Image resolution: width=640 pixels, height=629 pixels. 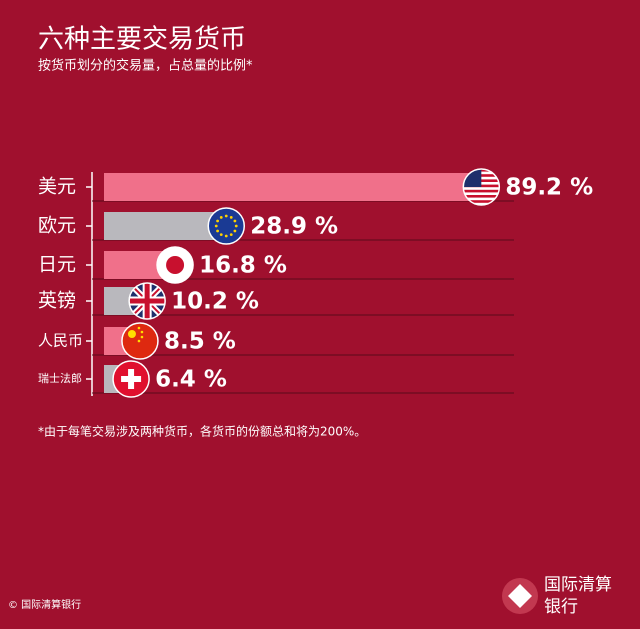 I want to click on value-label: 10.2 %, so click(x=215, y=302).